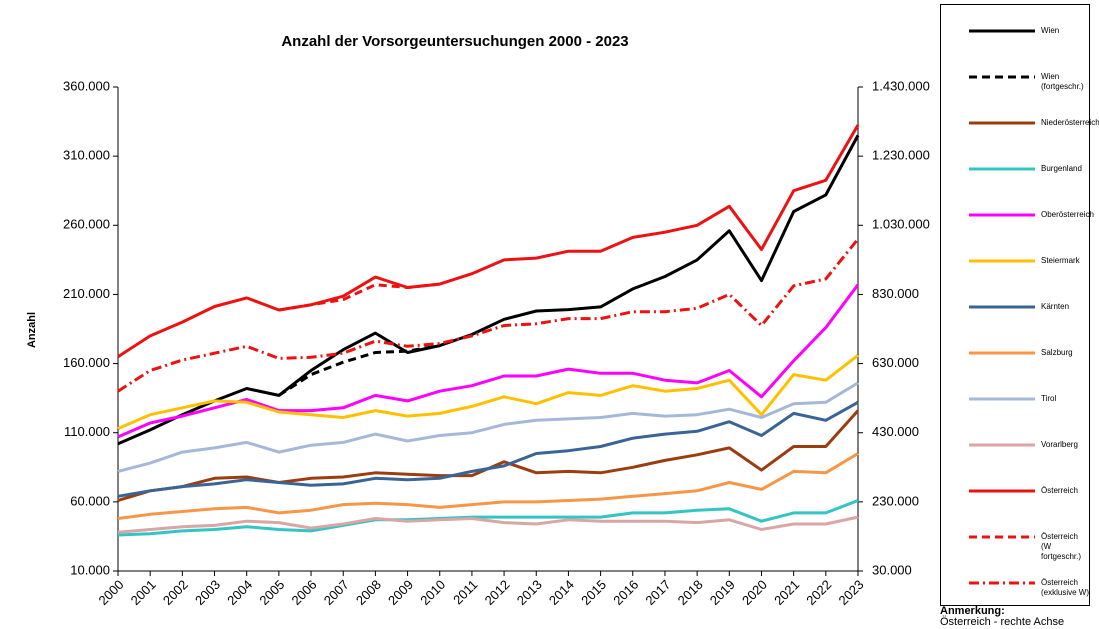 This screenshot has height=629, width=1099. What do you see at coordinates (895, 293) in the screenshot?
I see `y2-tick-label: 830.000` at bounding box center [895, 293].